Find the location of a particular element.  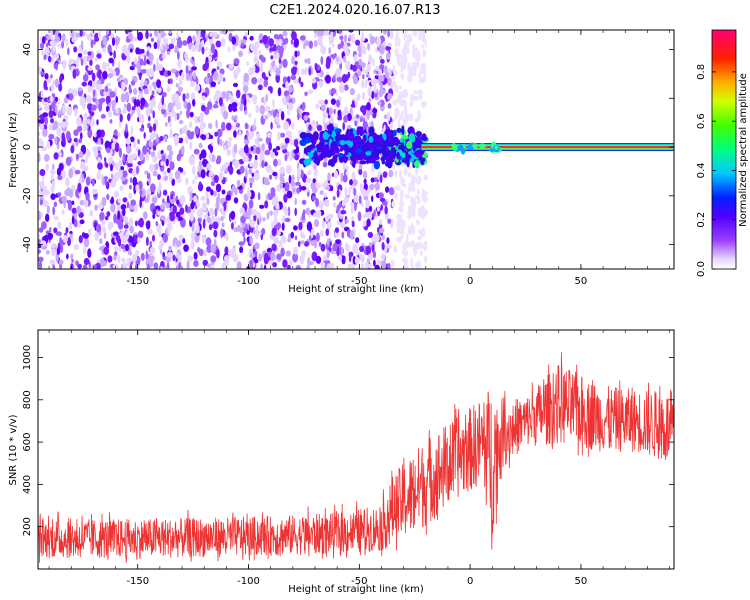

spectrogram-y-tick-label: -20 is located at coordinates (27, 196).